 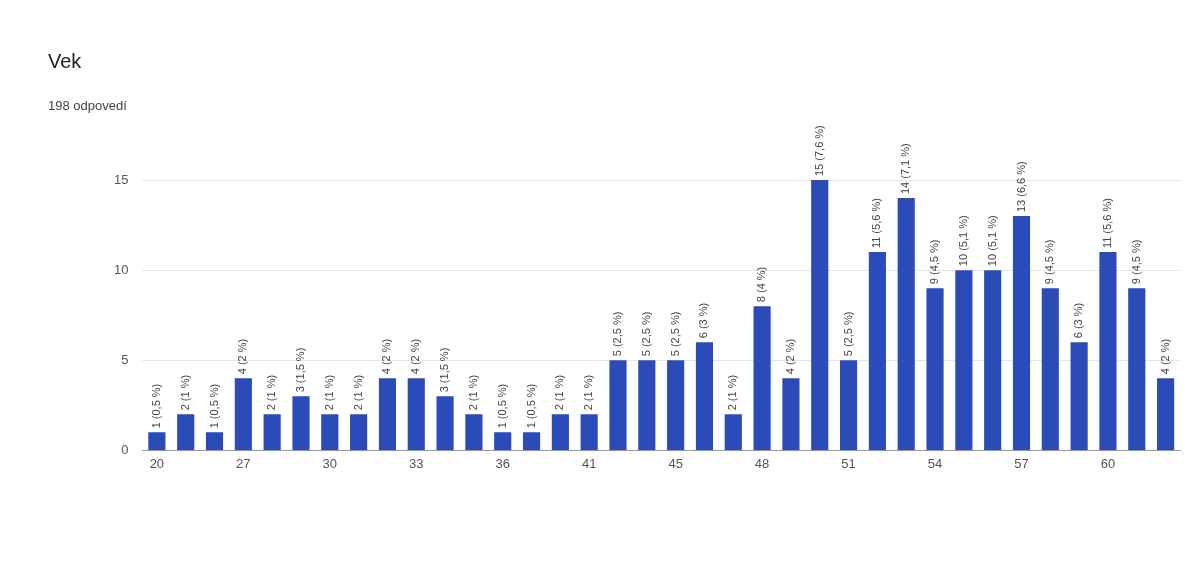 What do you see at coordinates (761, 284) in the screenshot?
I see `data-label: 8 (4 %)` at bounding box center [761, 284].